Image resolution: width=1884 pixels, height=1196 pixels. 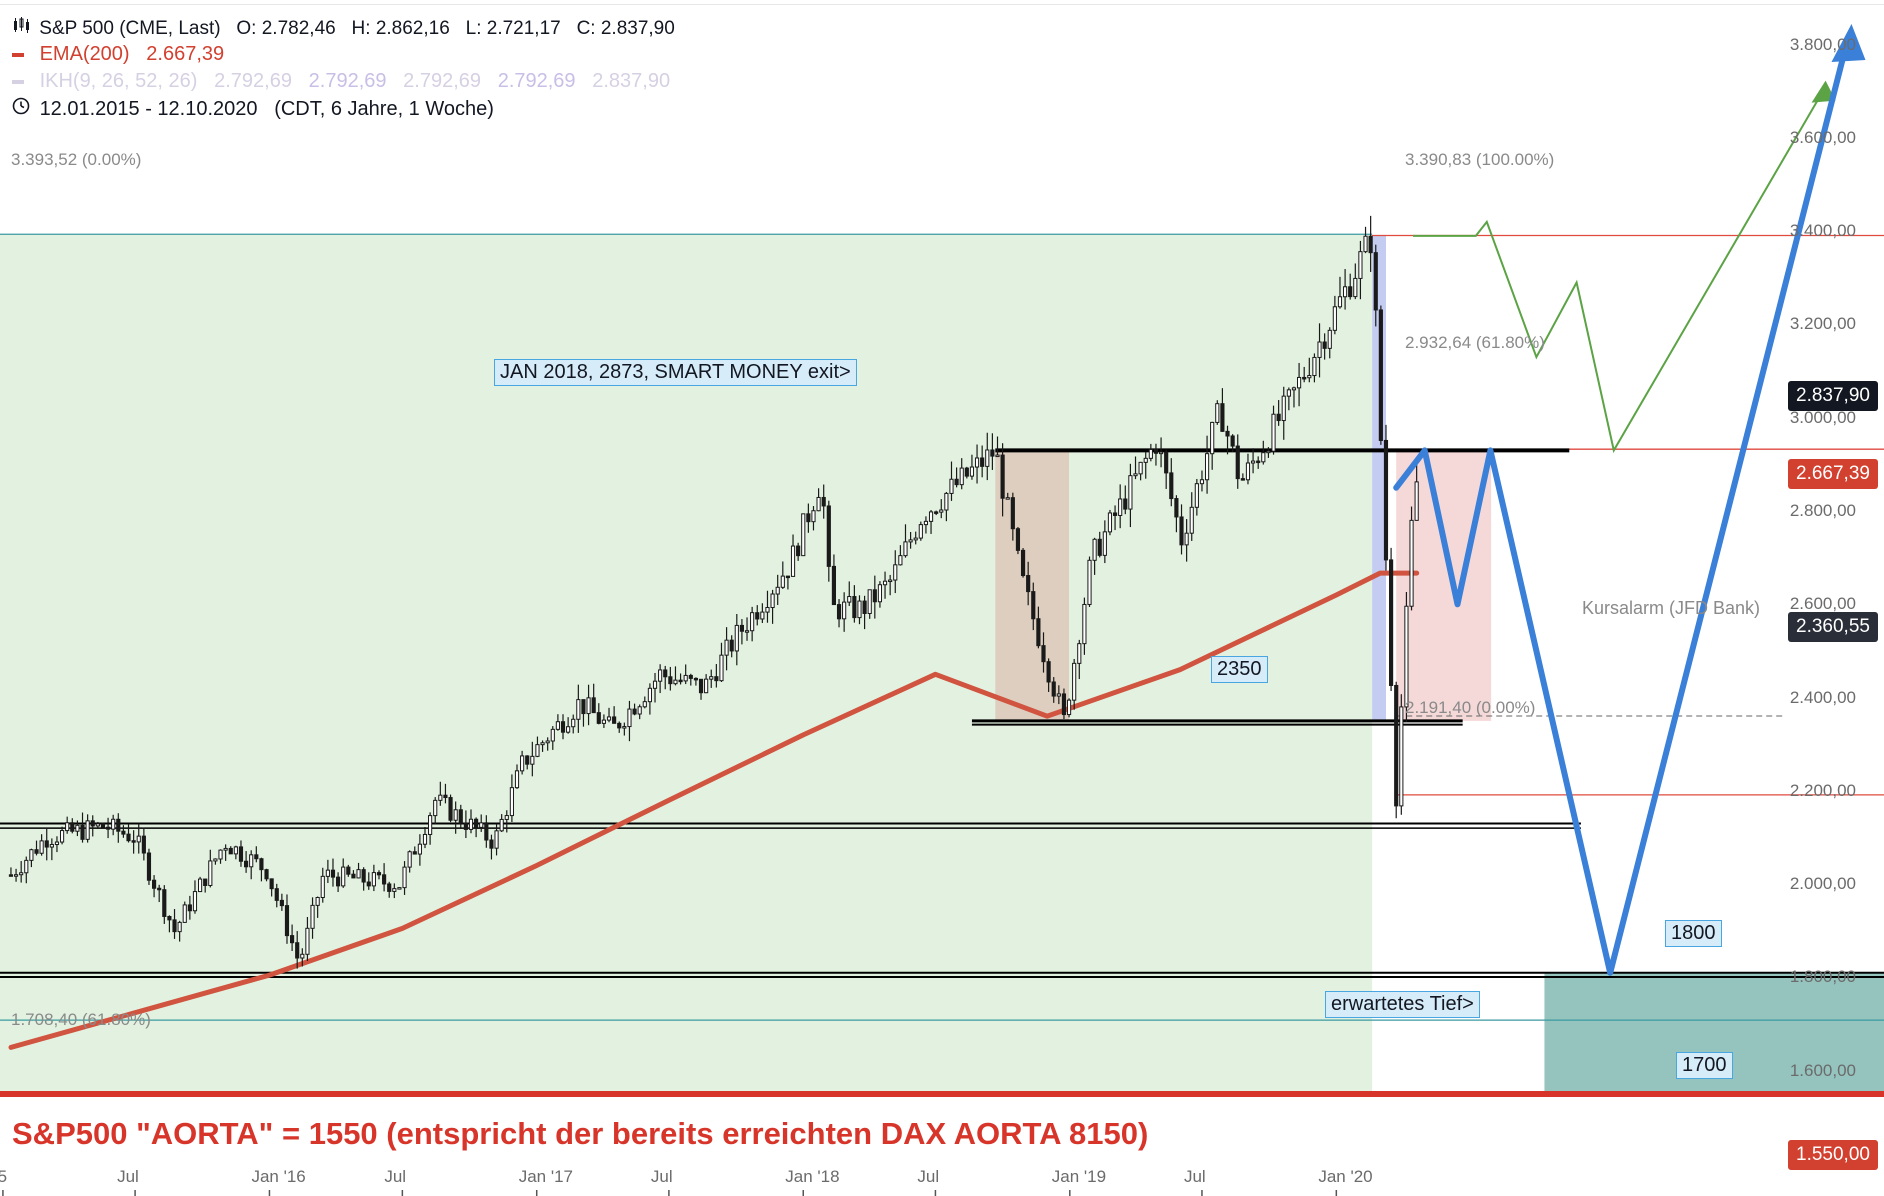 I want to click on support-1800-annotation: 1800, so click(x=1693, y=933).